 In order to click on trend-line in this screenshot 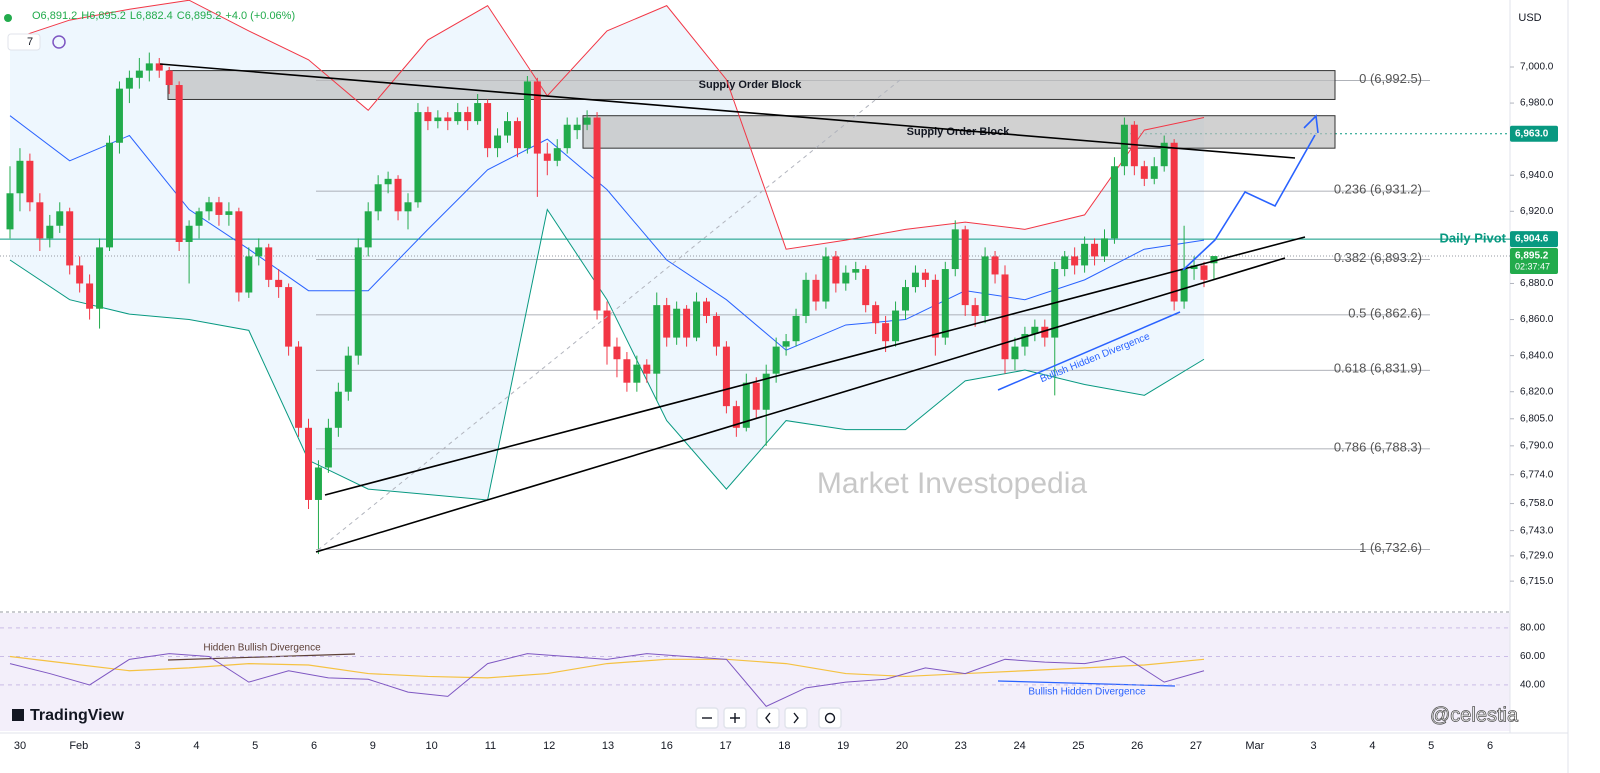, I will do `click(727, 111)`.